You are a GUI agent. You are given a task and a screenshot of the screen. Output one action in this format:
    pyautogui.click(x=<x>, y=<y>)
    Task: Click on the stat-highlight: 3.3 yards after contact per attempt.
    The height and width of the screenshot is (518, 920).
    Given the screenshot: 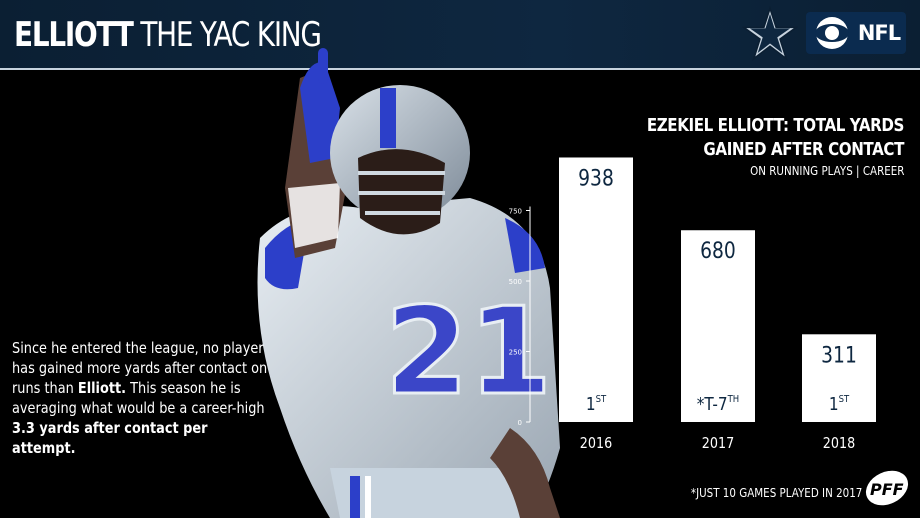 What is the action you would take?
    pyautogui.click(x=110, y=438)
    